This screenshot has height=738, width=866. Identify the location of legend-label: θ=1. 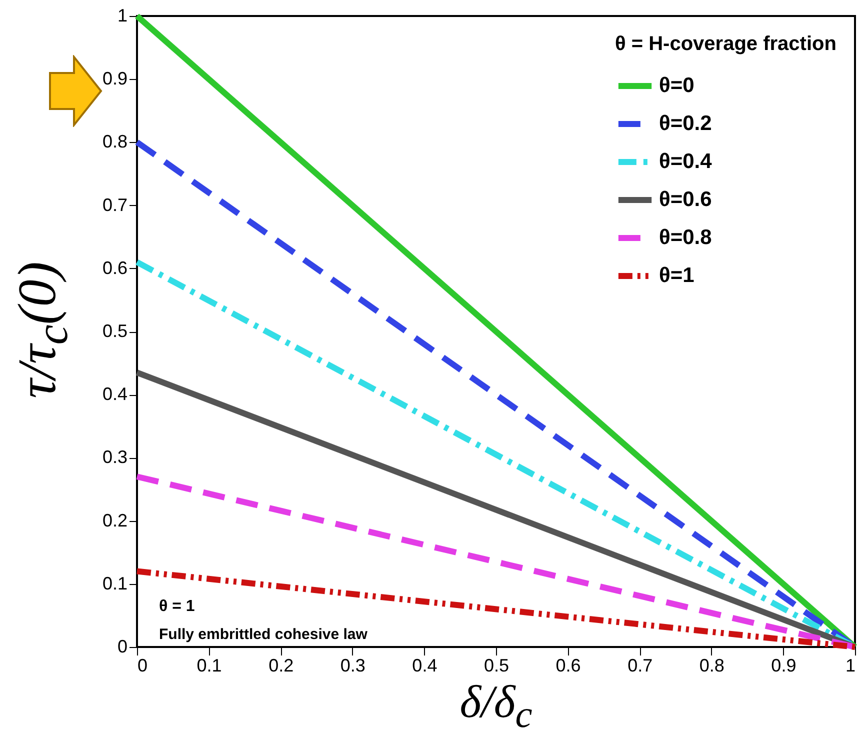
(677, 275).